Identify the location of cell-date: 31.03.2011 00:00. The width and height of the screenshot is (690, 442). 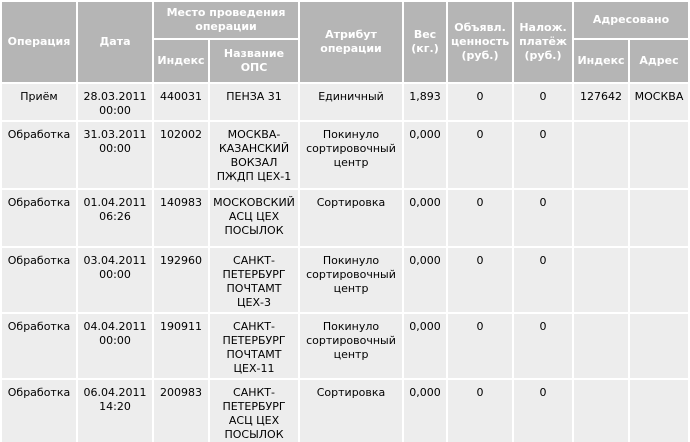
(115, 155).